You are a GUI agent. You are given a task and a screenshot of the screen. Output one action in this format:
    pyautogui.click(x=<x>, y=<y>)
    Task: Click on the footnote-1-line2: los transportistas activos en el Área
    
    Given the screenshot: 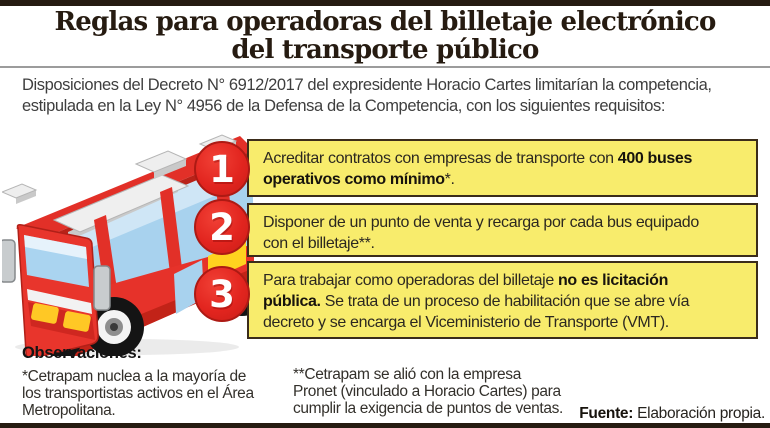 What is the action you would take?
    pyautogui.click(x=138, y=393)
    